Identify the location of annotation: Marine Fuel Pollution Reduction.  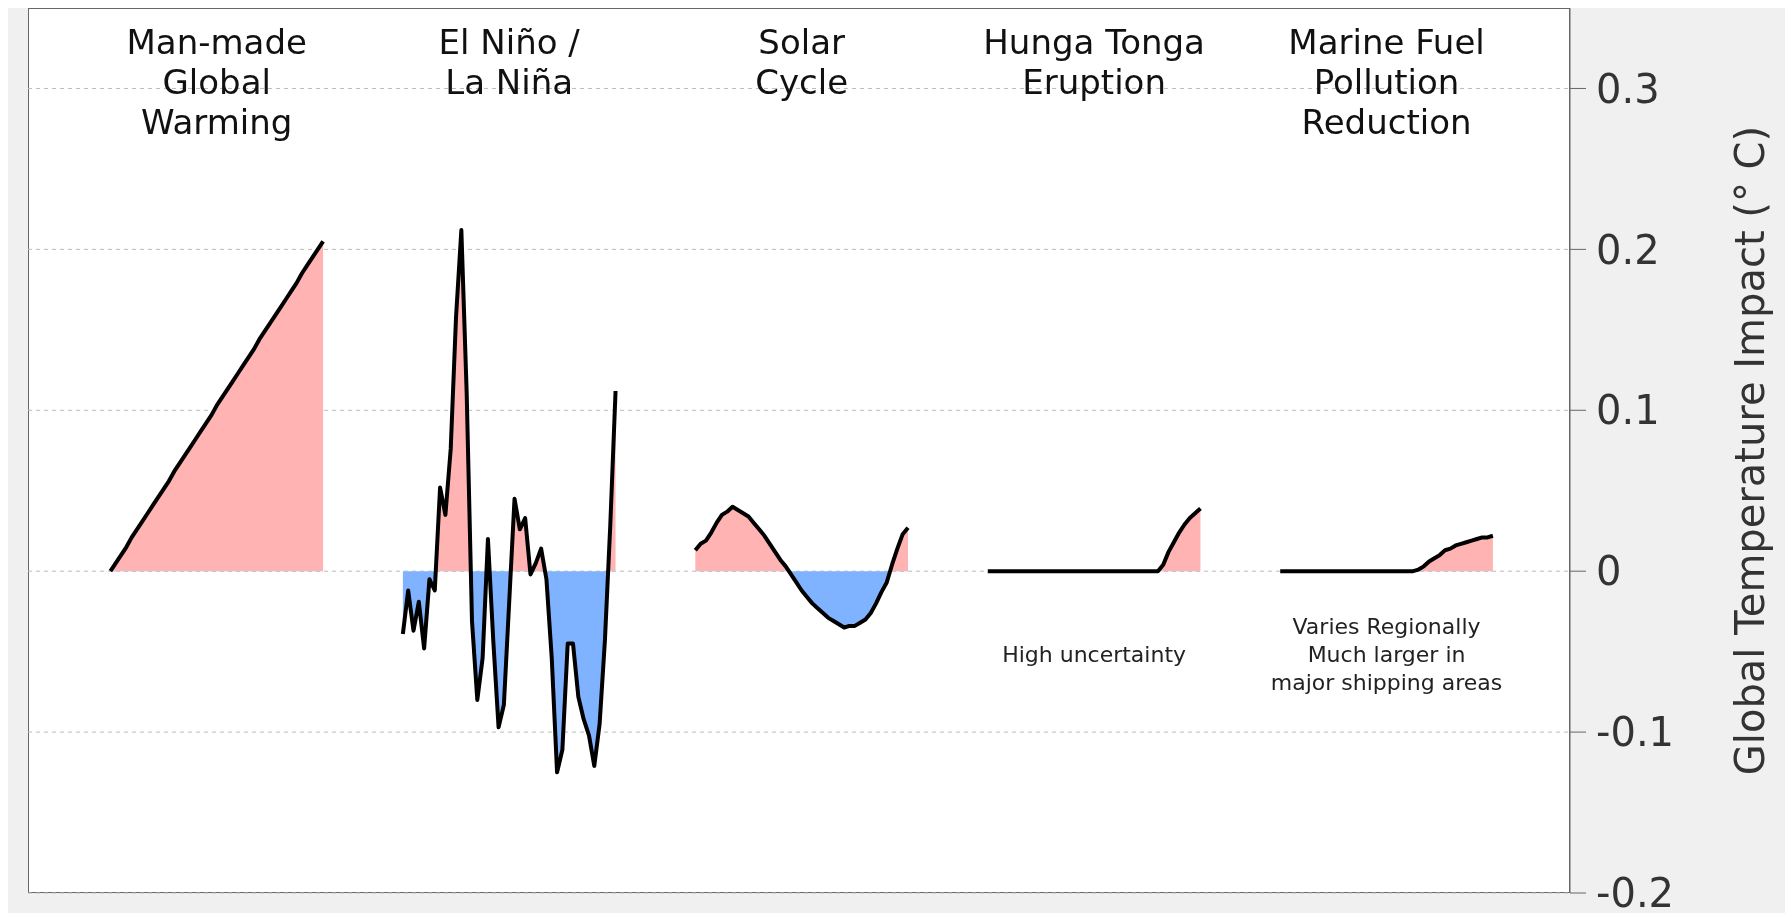
(1386, 82).